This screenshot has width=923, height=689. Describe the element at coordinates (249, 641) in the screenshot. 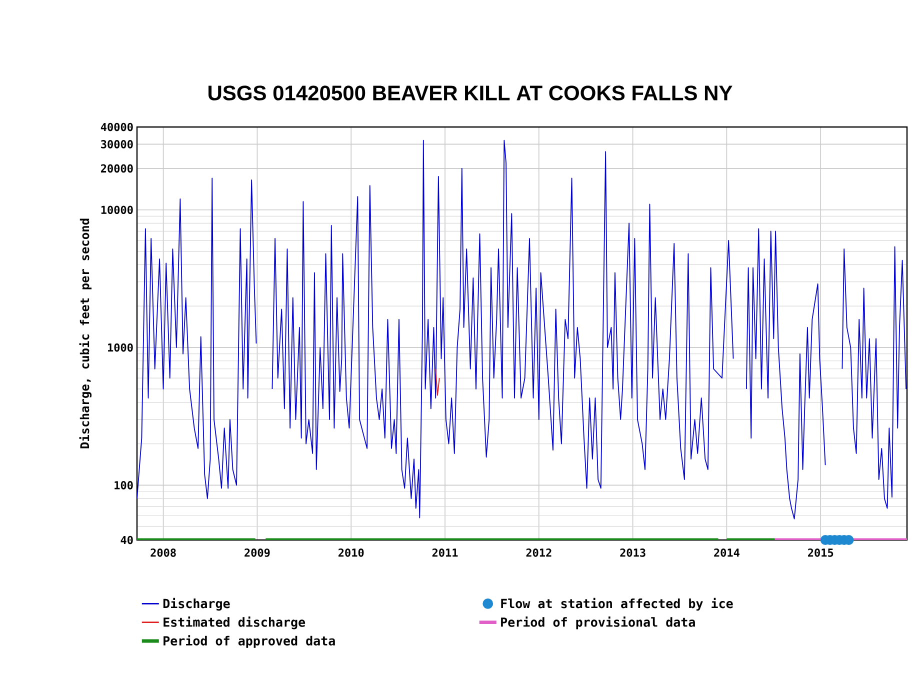

I see `legend-label: Period of approved data` at that location.